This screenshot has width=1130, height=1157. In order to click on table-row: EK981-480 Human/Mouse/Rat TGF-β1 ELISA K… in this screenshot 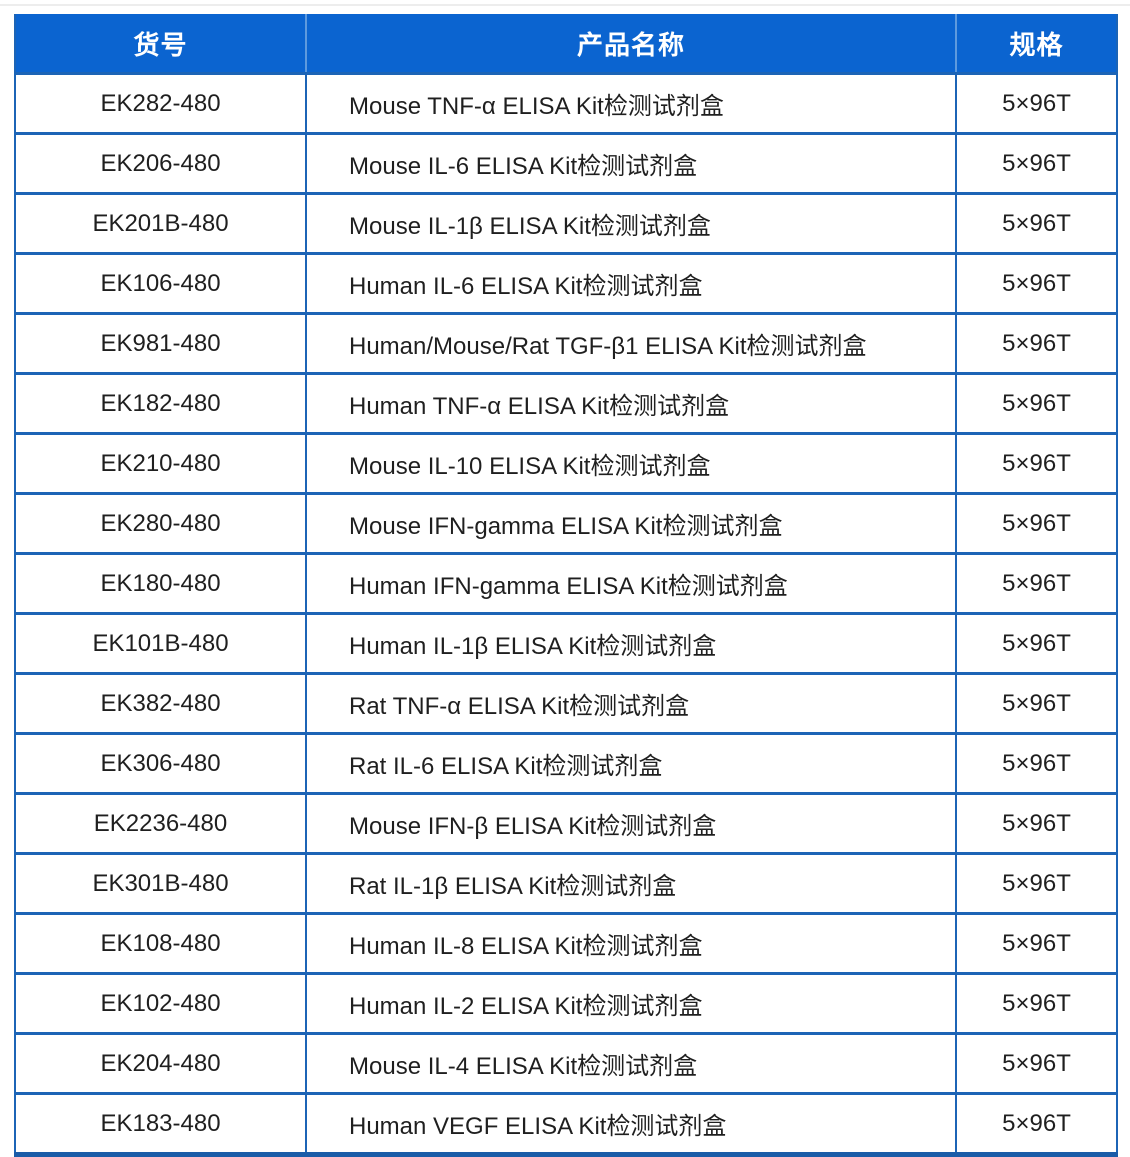, I will do `click(566, 343)`.